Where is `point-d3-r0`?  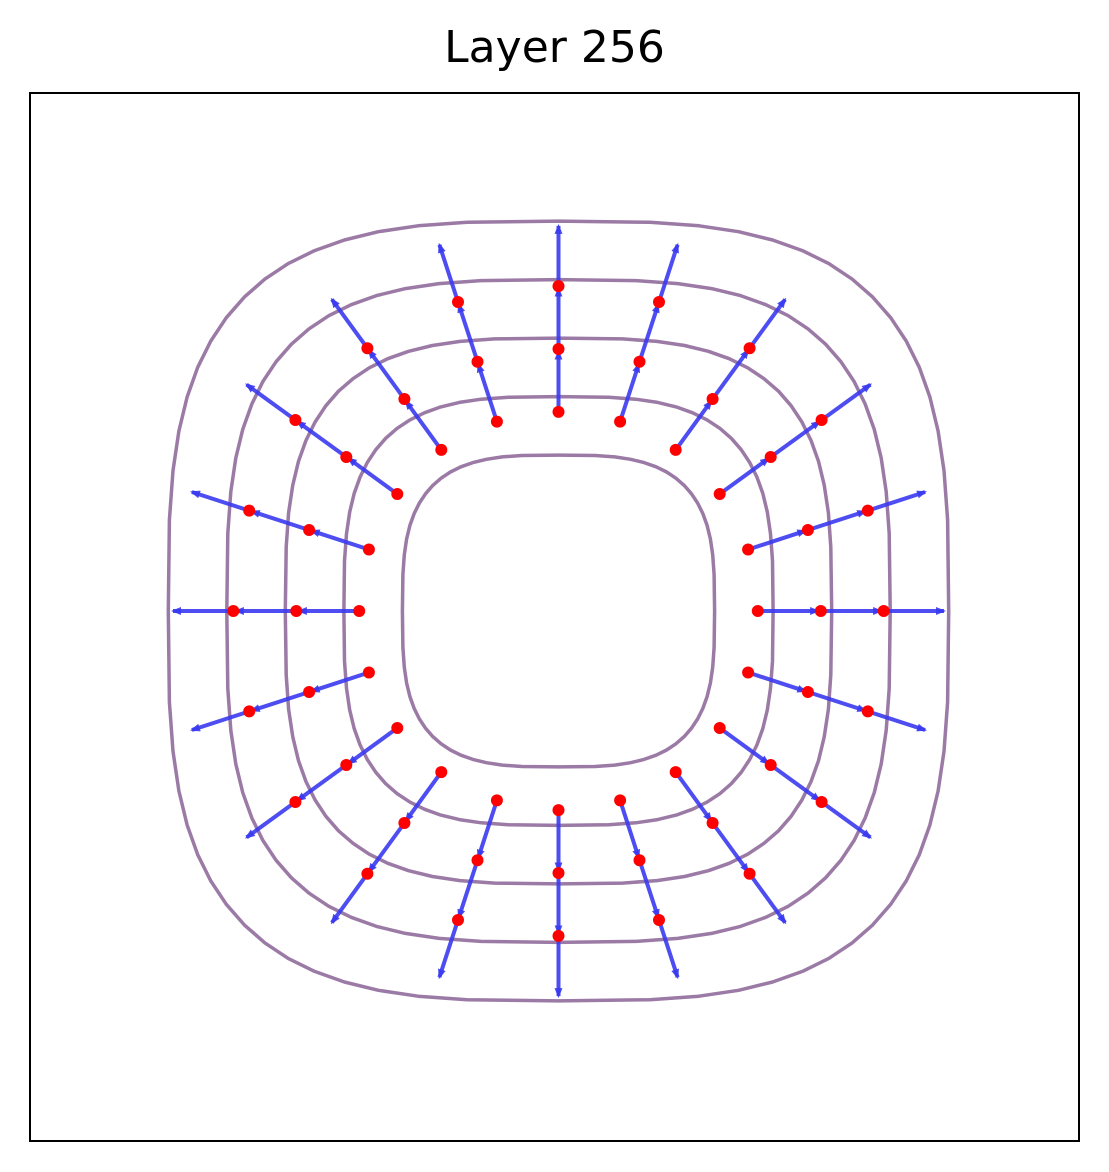 point-d3-r0 is located at coordinates (675, 449).